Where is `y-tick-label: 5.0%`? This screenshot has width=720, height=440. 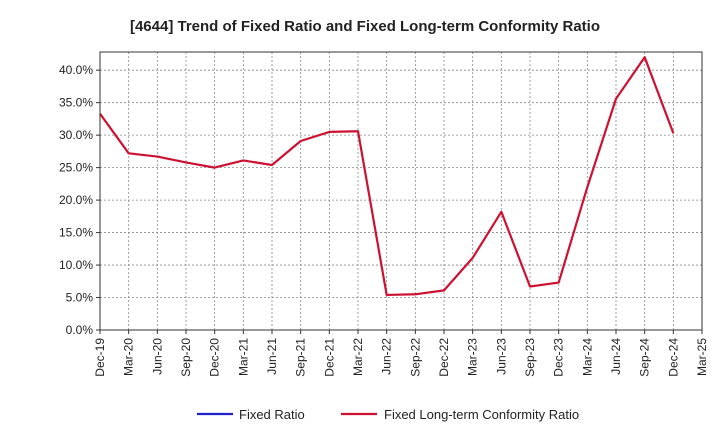 y-tick-label: 5.0% is located at coordinates (80, 298).